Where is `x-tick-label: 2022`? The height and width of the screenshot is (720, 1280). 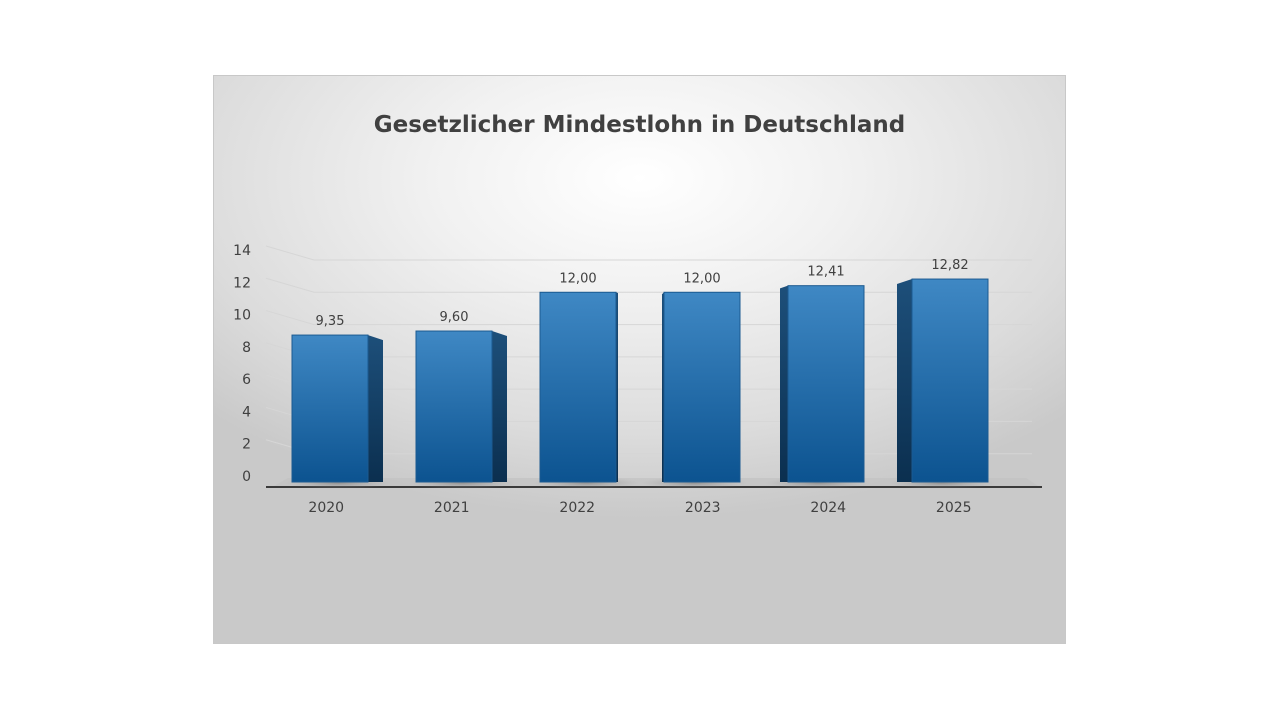
x-tick-label: 2022 is located at coordinates (577, 508).